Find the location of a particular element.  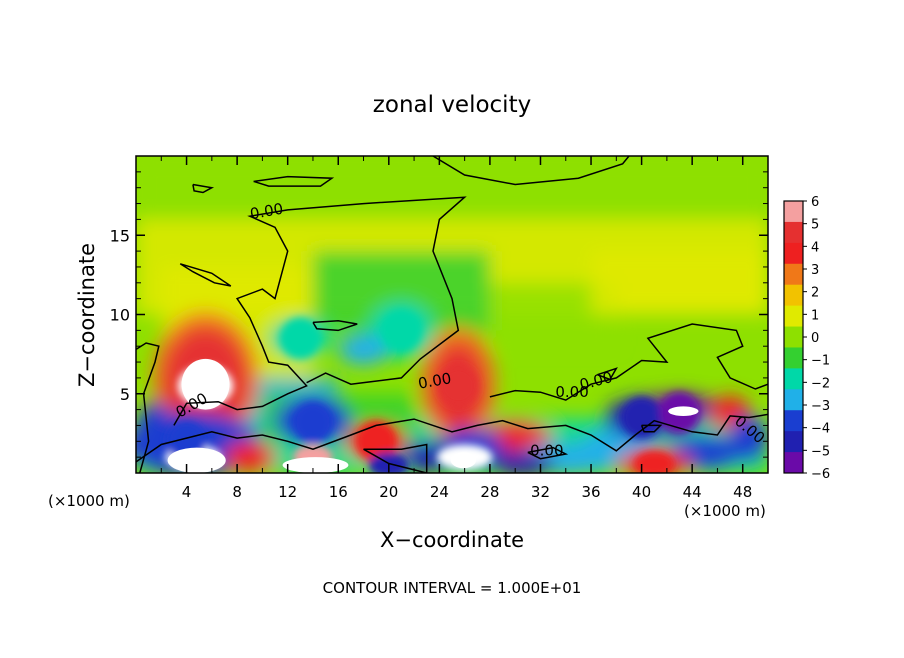

x-tick-label: 24 is located at coordinates (439, 492).